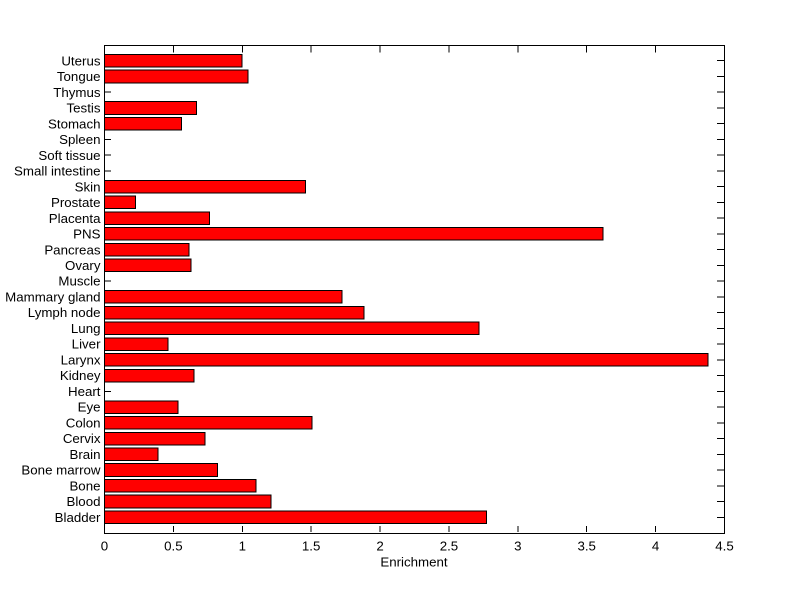 Image resolution: width=800 pixels, height=604 pixels. I want to click on svg-text: Larynx, so click(81, 359).